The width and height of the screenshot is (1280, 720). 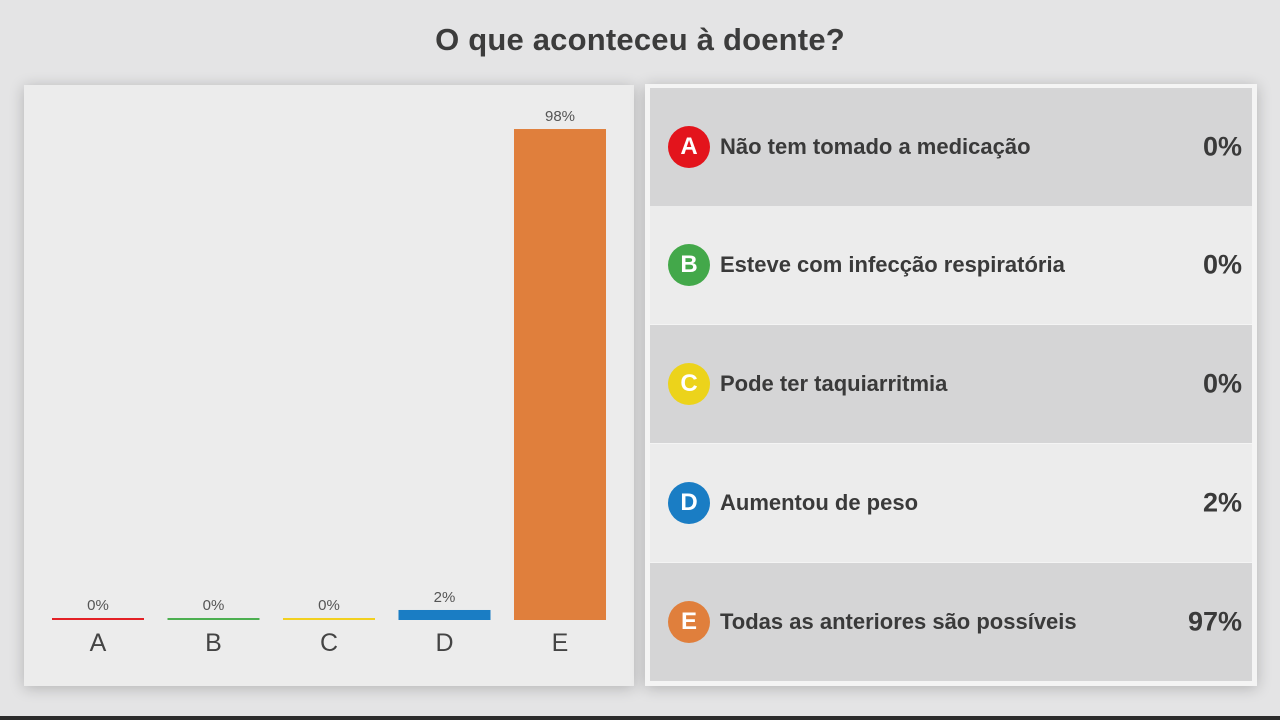 What do you see at coordinates (1214, 621) in the screenshot?
I see `answer-percent-e: 97%` at bounding box center [1214, 621].